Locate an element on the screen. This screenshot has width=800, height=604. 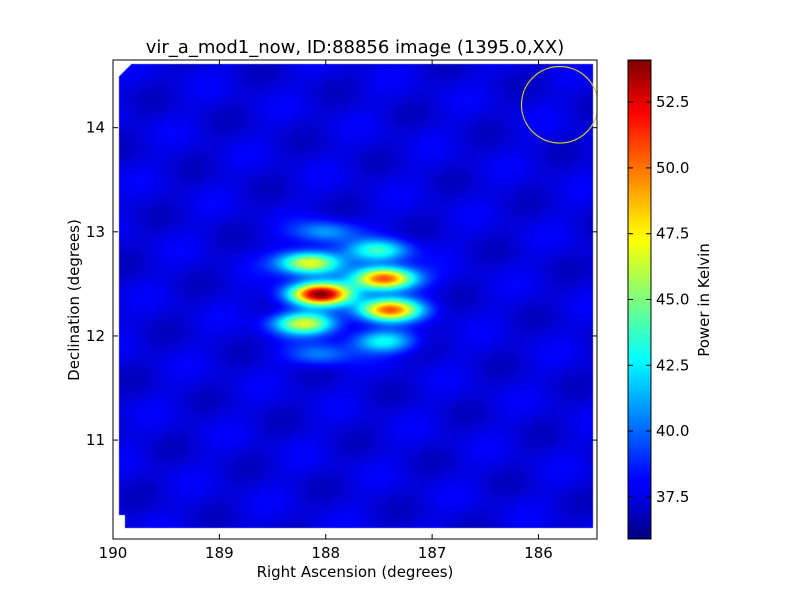
x-tick-label: 187 is located at coordinates (432, 553).